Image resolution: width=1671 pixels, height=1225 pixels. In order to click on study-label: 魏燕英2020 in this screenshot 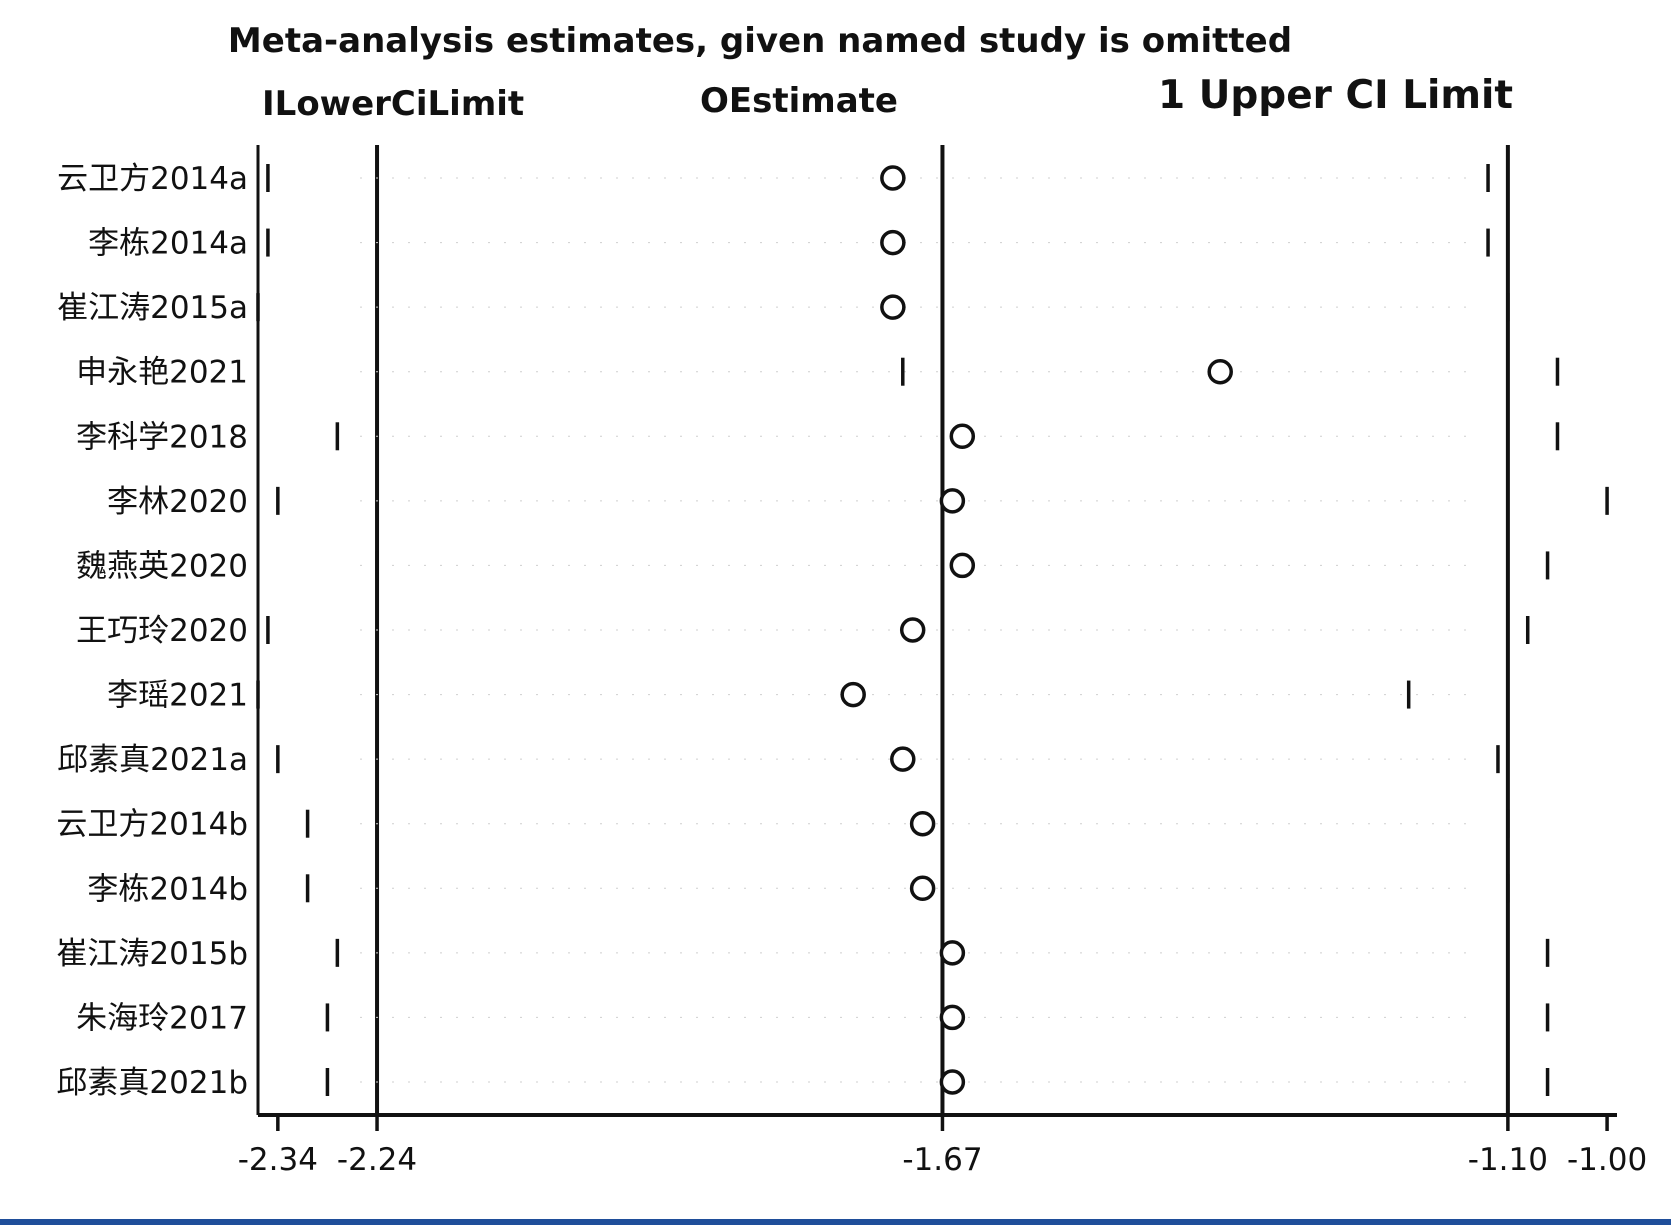, I will do `click(162, 566)`.